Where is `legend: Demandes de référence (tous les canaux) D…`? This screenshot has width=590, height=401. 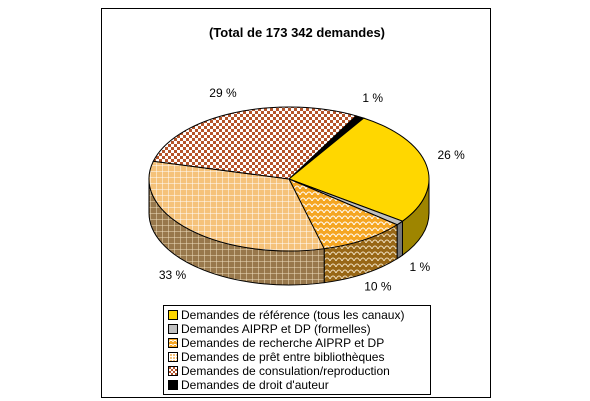
legend: Demandes de référence (tous les canaux) D… is located at coordinates (297, 350).